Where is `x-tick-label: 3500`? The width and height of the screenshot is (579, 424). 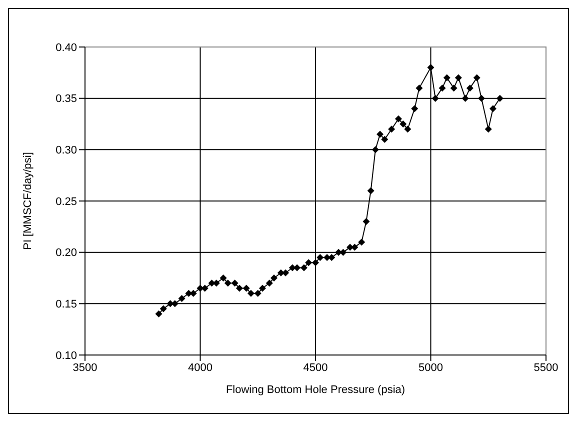
x-tick-label: 3500 is located at coordinates (85, 368).